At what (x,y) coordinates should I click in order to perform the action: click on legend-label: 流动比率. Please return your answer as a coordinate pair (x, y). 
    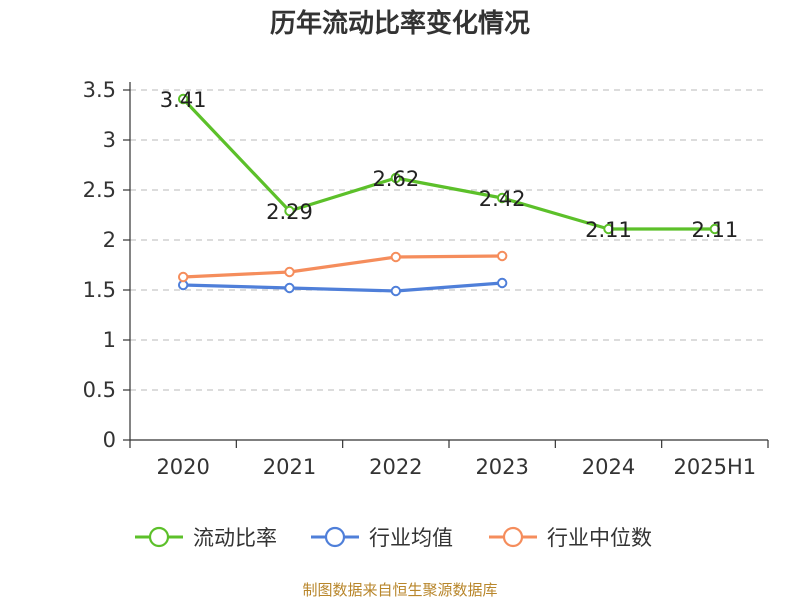
    Looking at the image, I should click on (235, 538).